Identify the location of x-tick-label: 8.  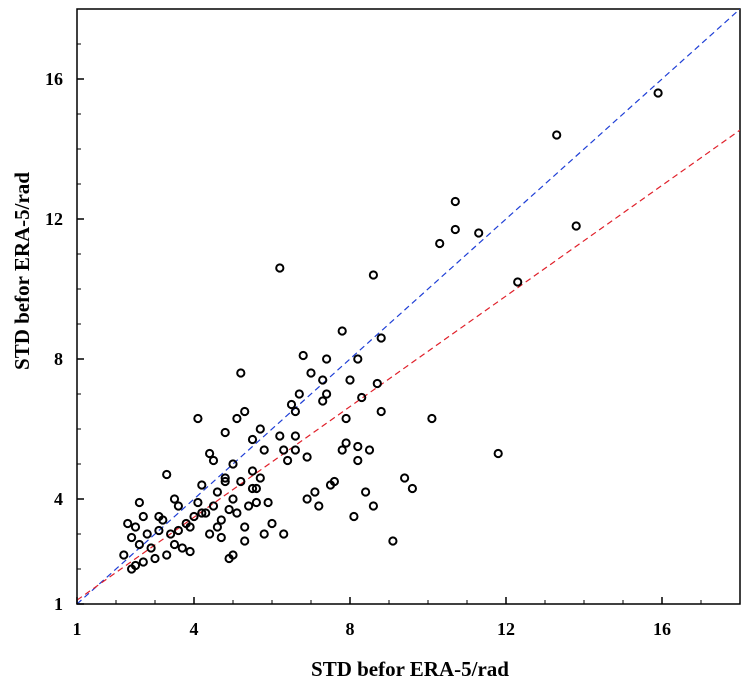
(350, 629).